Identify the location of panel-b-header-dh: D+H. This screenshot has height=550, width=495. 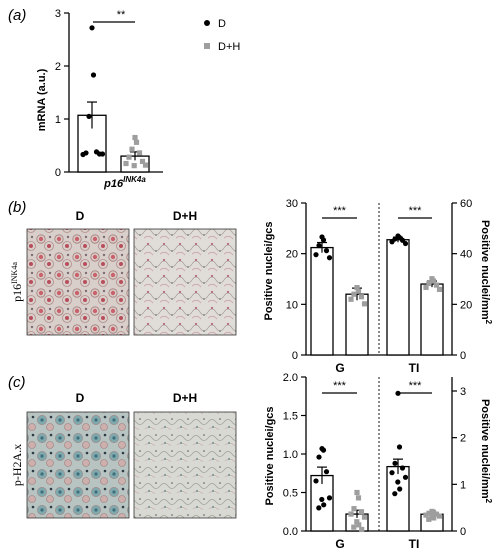
(185, 216).